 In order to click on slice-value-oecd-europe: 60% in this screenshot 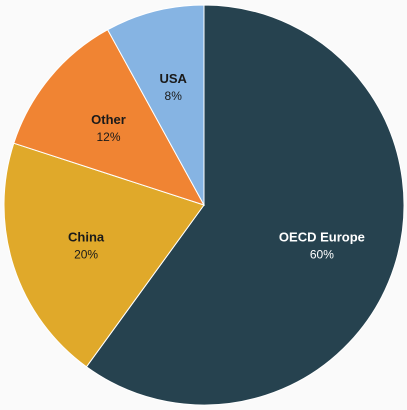, I will do `click(322, 254)`.